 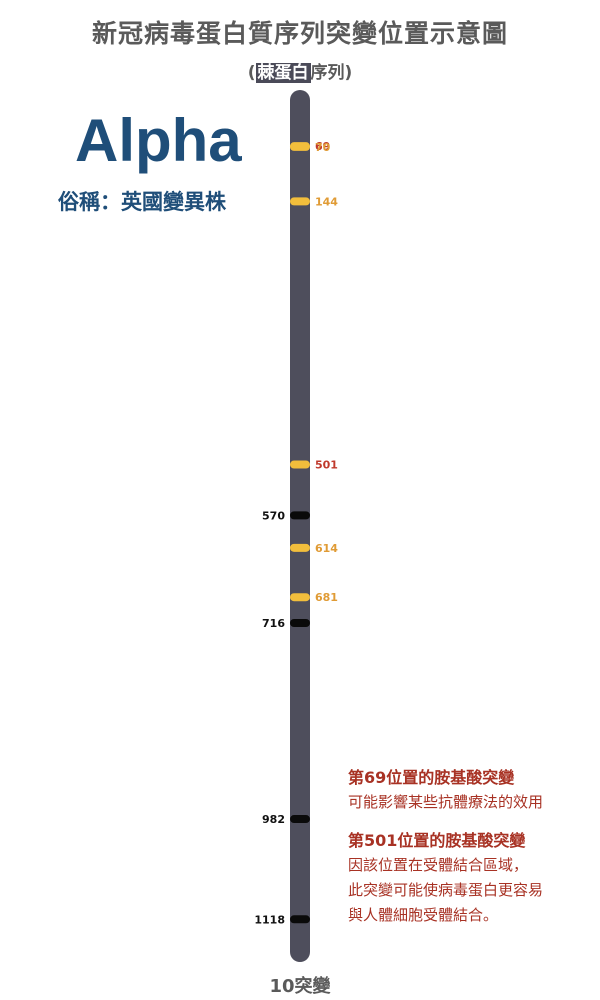 What do you see at coordinates (331, 73) in the screenshot?
I see `subtitle-rest: 序列)` at bounding box center [331, 73].